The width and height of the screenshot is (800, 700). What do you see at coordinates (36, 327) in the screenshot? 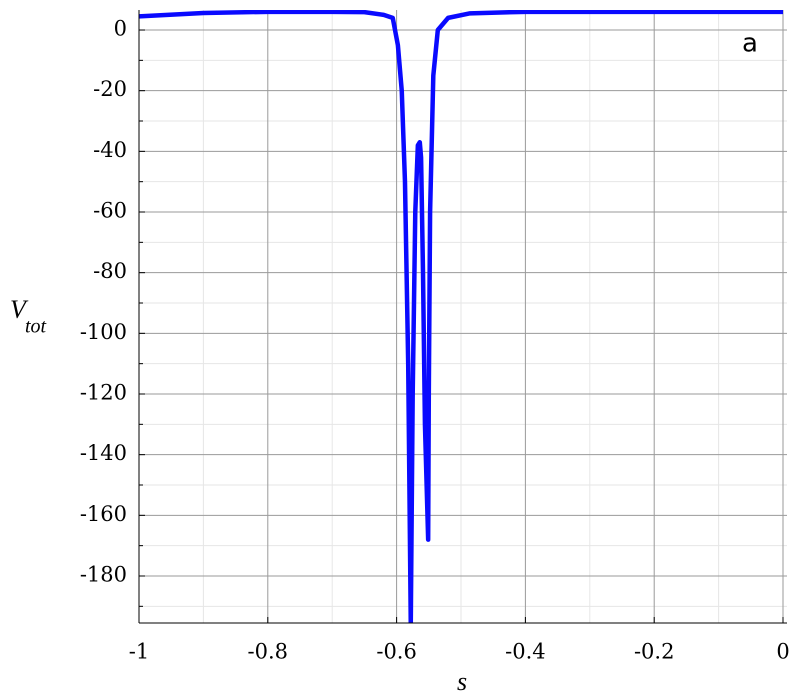
I see `y-axis-label-subscript: tot` at bounding box center [36, 327].